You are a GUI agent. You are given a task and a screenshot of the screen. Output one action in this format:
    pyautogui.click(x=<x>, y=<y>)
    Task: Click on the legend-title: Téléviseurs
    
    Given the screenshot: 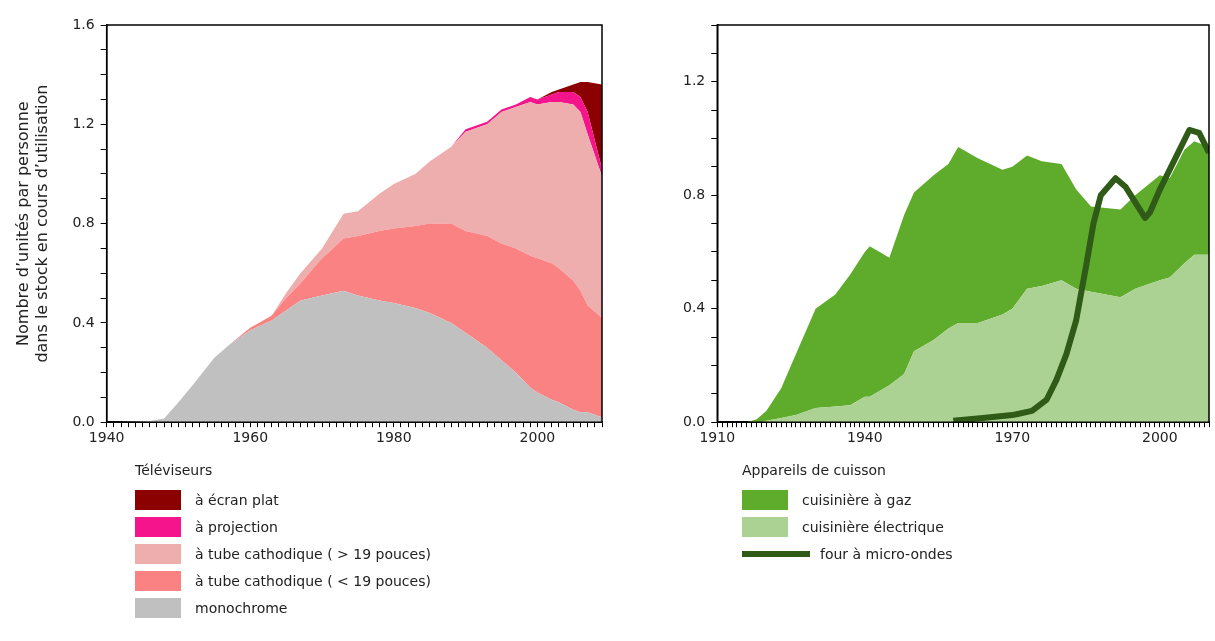 What is the action you would take?
    pyautogui.click(x=174, y=470)
    